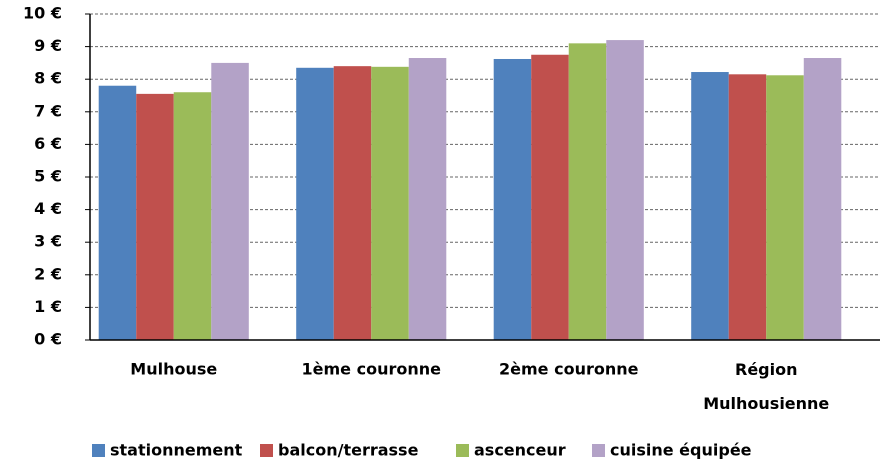  I want to click on y-tick-label: 9 €, so click(48, 45).